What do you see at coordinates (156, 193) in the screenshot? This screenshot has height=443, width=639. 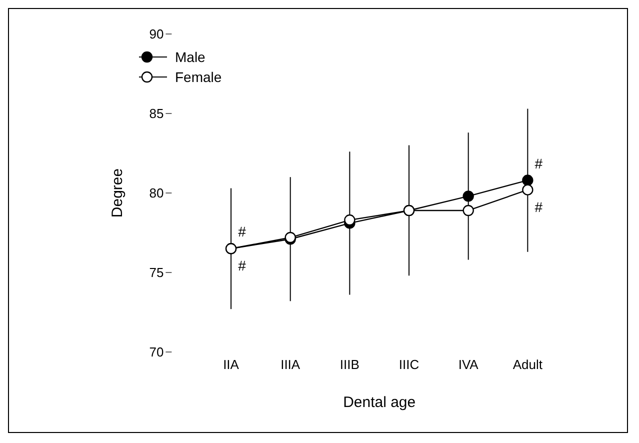 I see `y-tick-label: 80` at bounding box center [156, 193].